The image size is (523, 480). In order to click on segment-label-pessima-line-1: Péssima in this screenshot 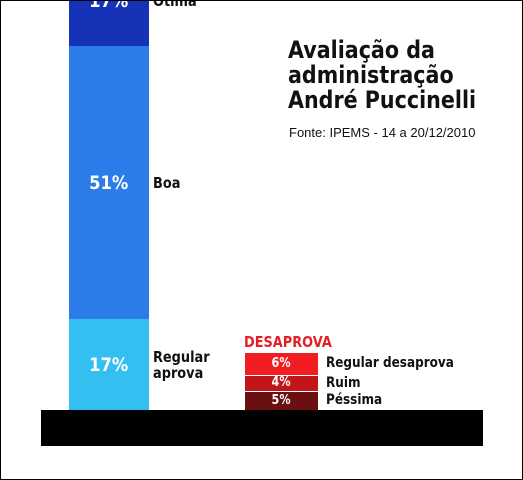, I will do `click(354, 400)`.